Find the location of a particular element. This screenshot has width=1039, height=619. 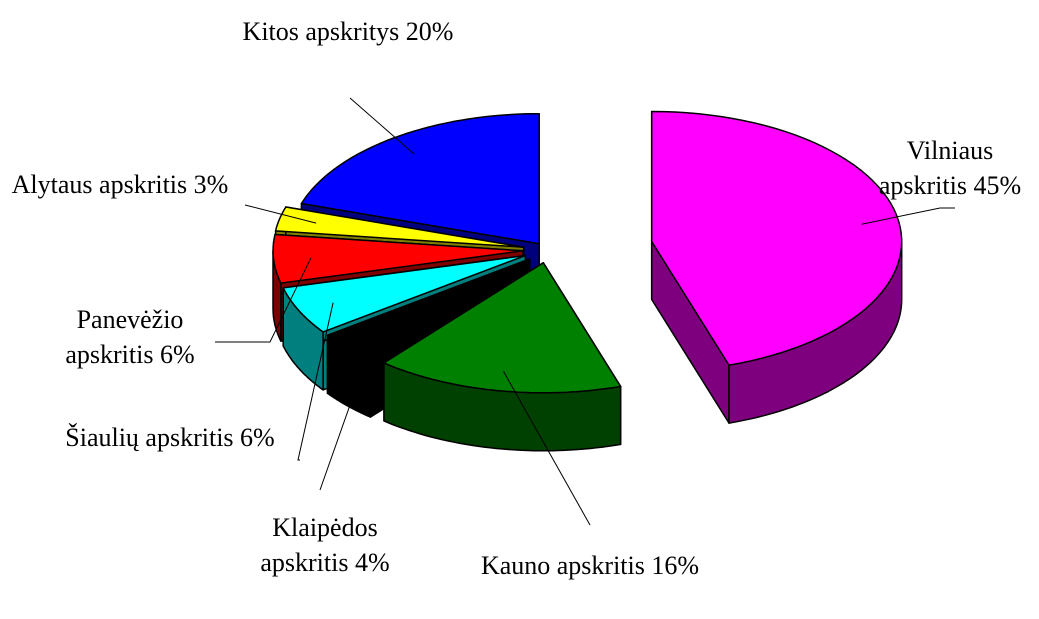

slice-label: Kitos apskritys 20% is located at coordinates (348, 31).